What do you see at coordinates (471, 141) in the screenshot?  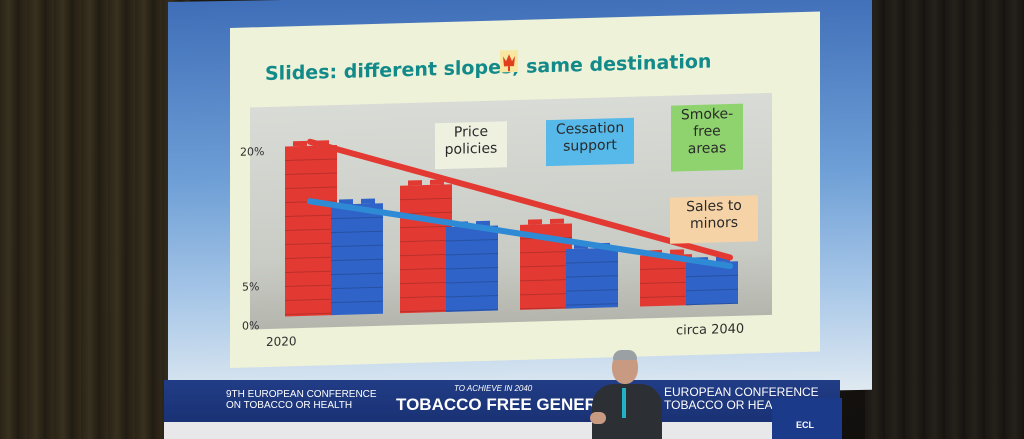 I see `note-price-text: Price policies` at bounding box center [471, 141].